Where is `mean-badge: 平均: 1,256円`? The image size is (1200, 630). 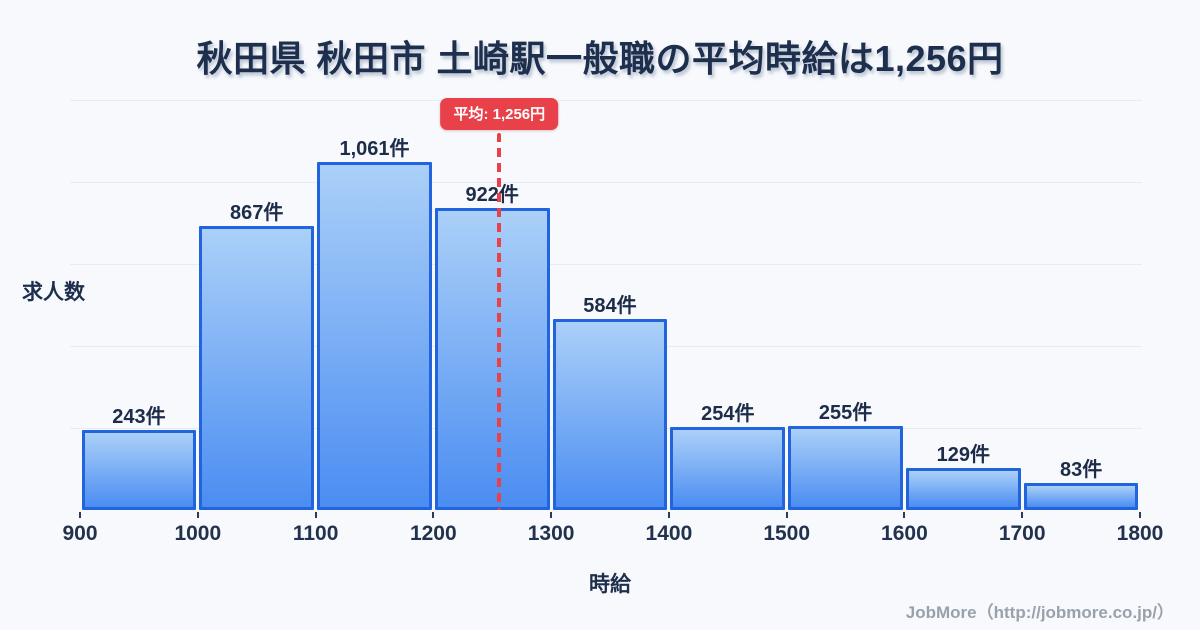
mean-badge: 平均: 1,256円 is located at coordinates (499, 114).